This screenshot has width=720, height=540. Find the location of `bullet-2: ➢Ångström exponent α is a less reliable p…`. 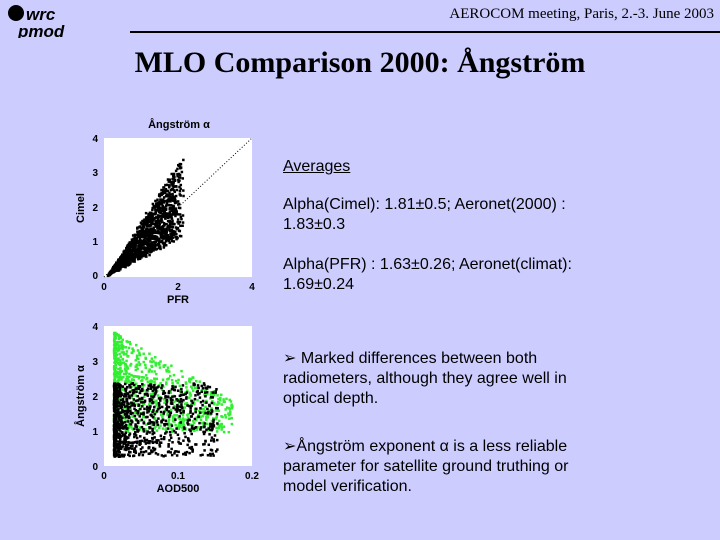

bullet-2: ➢Ångström exponent α is a less reliable p… is located at coordinates (426, 466).